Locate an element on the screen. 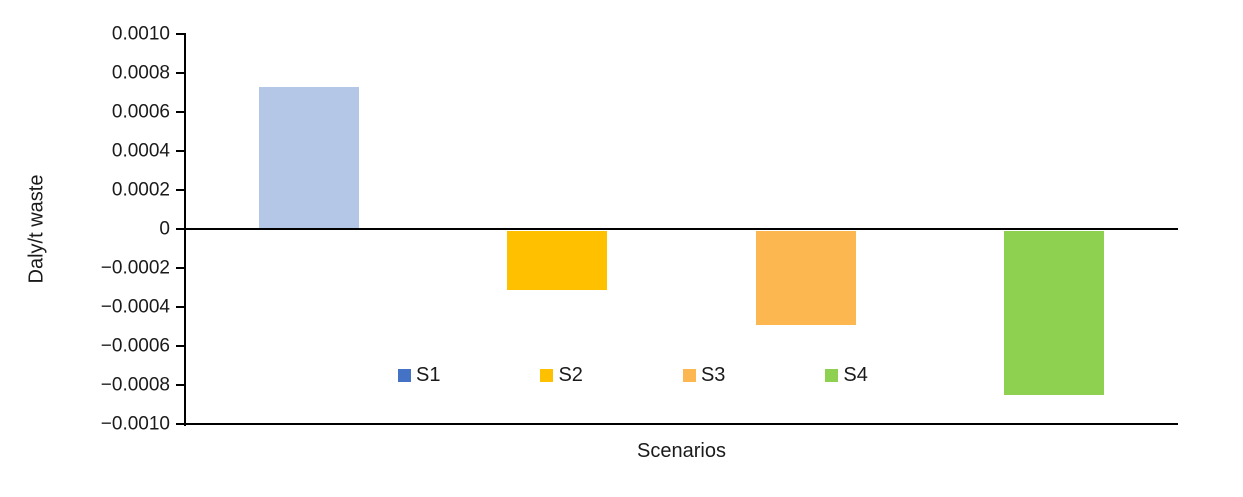 This screenshot has width=1243, height=497. legend-item-S2: S2 is located at coordinates (561, 375).